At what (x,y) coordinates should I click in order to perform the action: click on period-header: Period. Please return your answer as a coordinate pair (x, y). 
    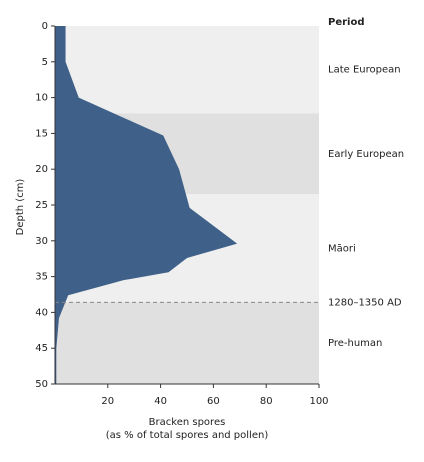
    Looking at the image, I should click on (346, 22).